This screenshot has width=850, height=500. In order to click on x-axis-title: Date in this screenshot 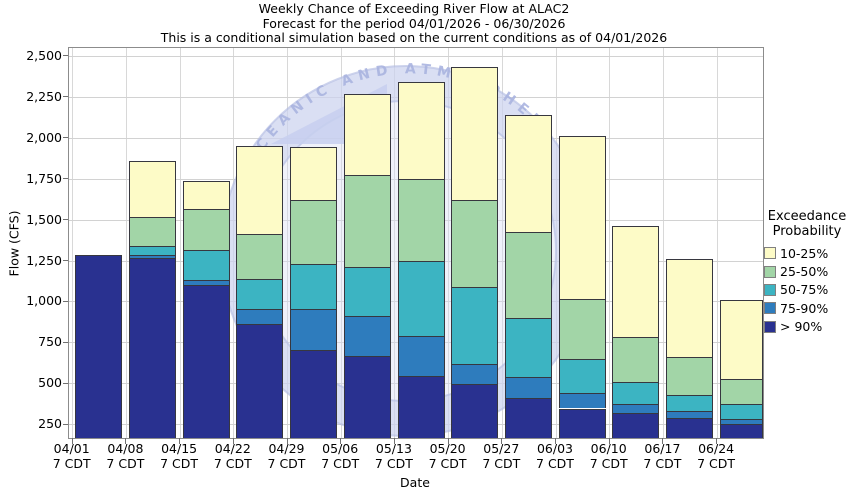, I will do `click(415, 482)`.